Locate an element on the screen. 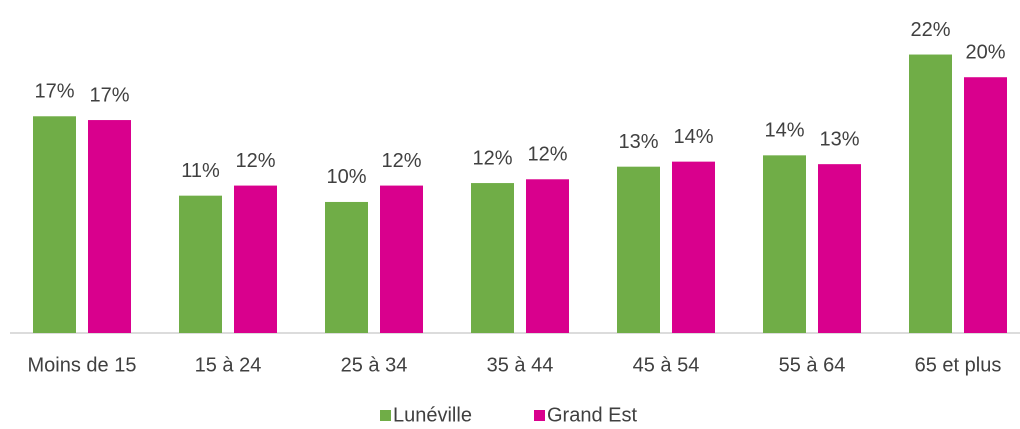 This screenshot has height=429, width=1020. data-label: 22% is located at coordinates (930, 30).